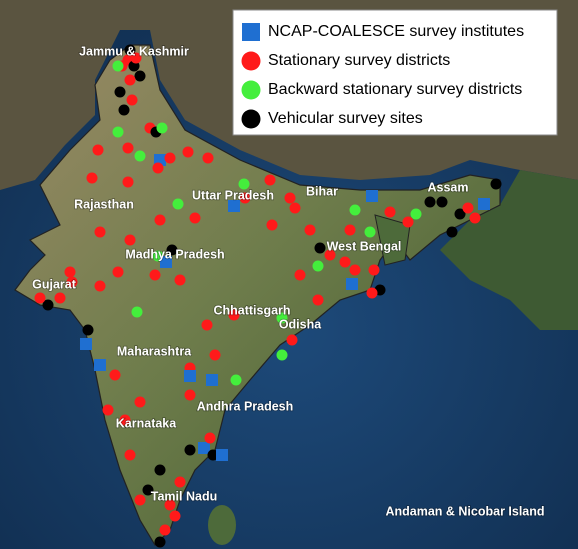 This screenshot has width=578, height=549. Describe the element at coordinates (54, 284) in the screenshot. I see `region-label: Gujarat` at that location.